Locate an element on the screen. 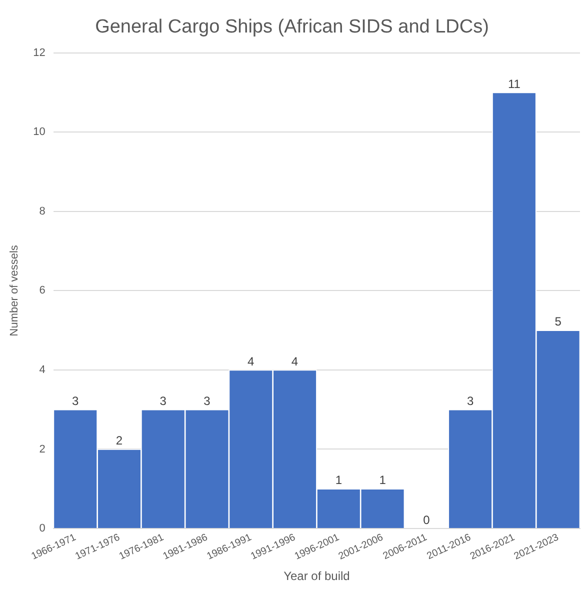 This screenshot has width=586, height=594. y-tick-label: 6 is located at coordinates (42, 290).